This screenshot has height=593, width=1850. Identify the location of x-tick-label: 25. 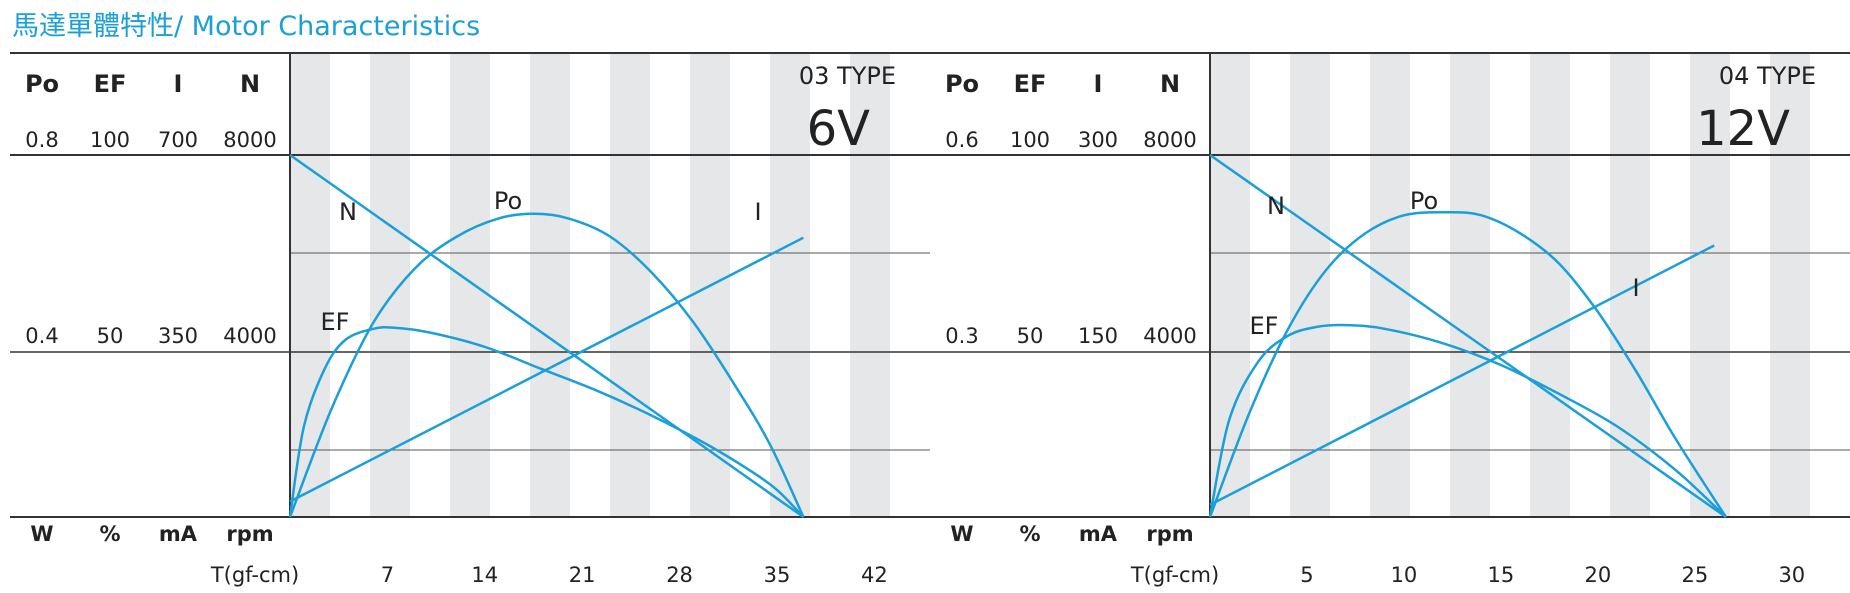
(1694, 575).